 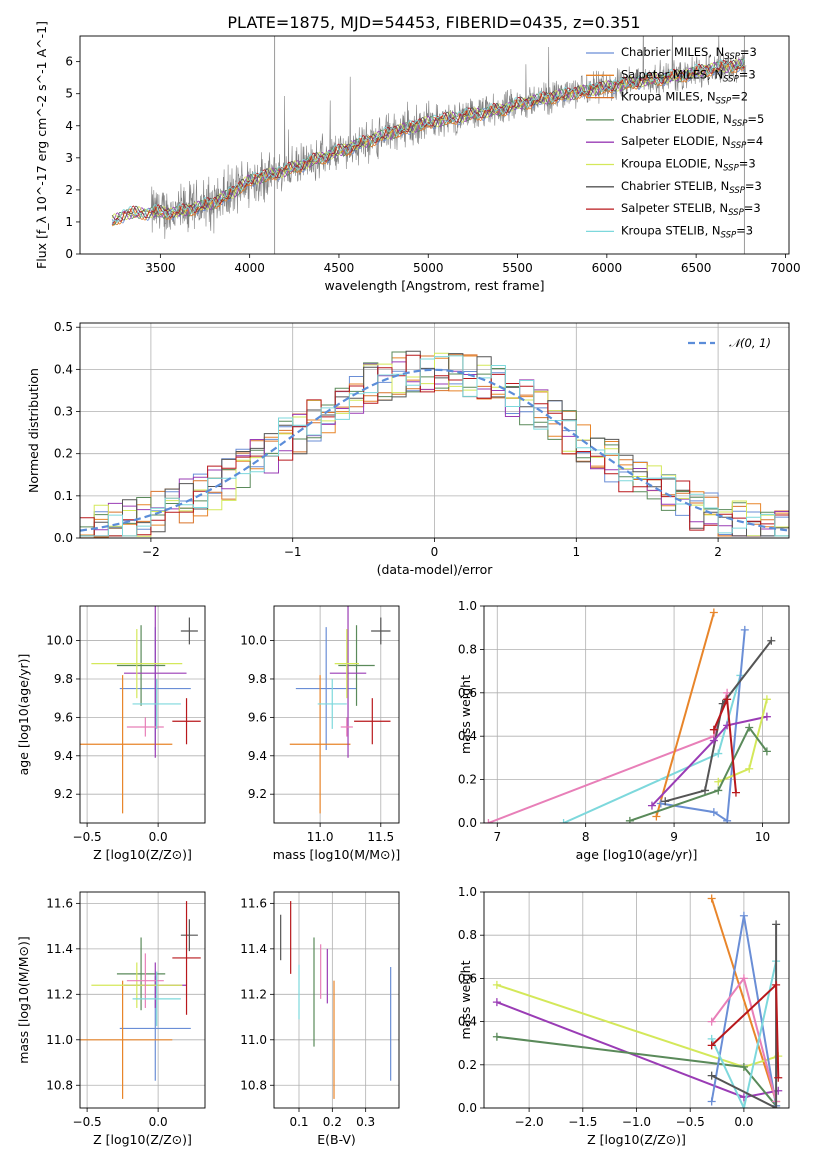 What do you see at coordinates (380, 837) in the screenshot?
I see `tick-label-x: 11.5` at bounding box center [380, 837].